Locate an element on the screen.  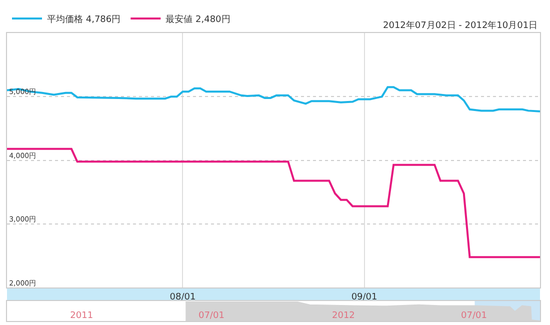
x-tick-label: 09/01 is located at coordinates (364, 297).